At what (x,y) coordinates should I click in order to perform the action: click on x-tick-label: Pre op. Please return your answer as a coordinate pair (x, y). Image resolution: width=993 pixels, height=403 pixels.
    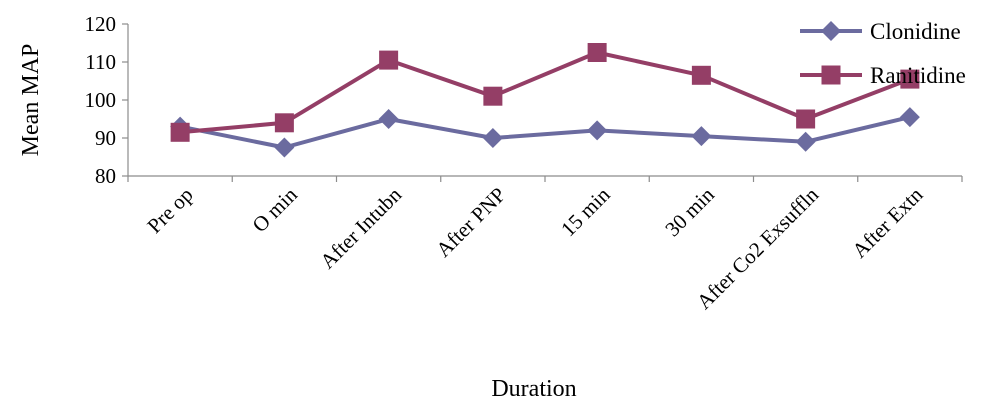
    Looking at the image, I should click on (169, 210).